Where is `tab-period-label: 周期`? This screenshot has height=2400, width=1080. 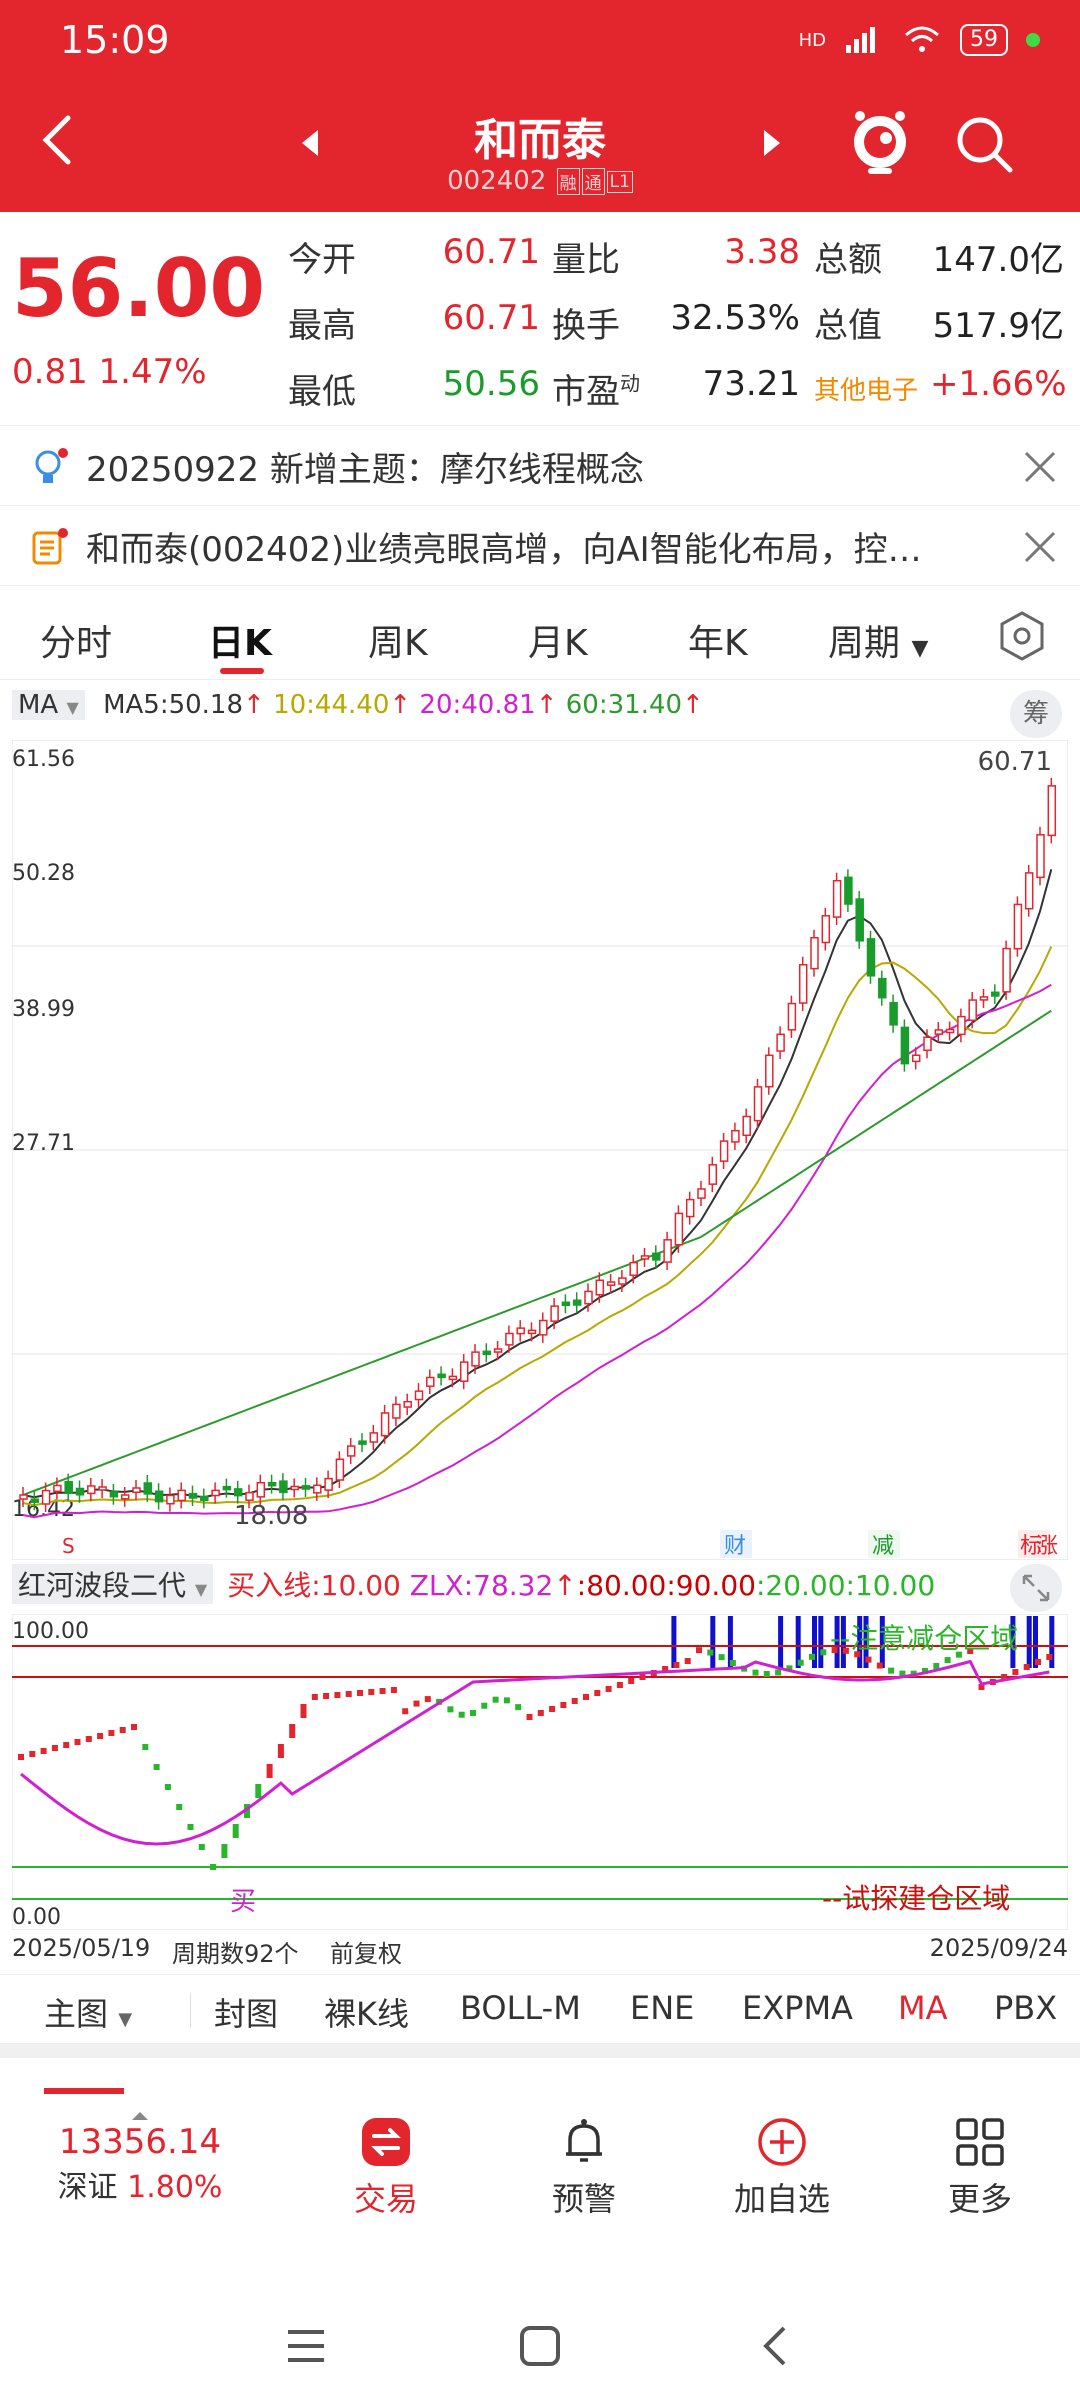 tab-period-label: 周期 is located at coordinates (864, 643).